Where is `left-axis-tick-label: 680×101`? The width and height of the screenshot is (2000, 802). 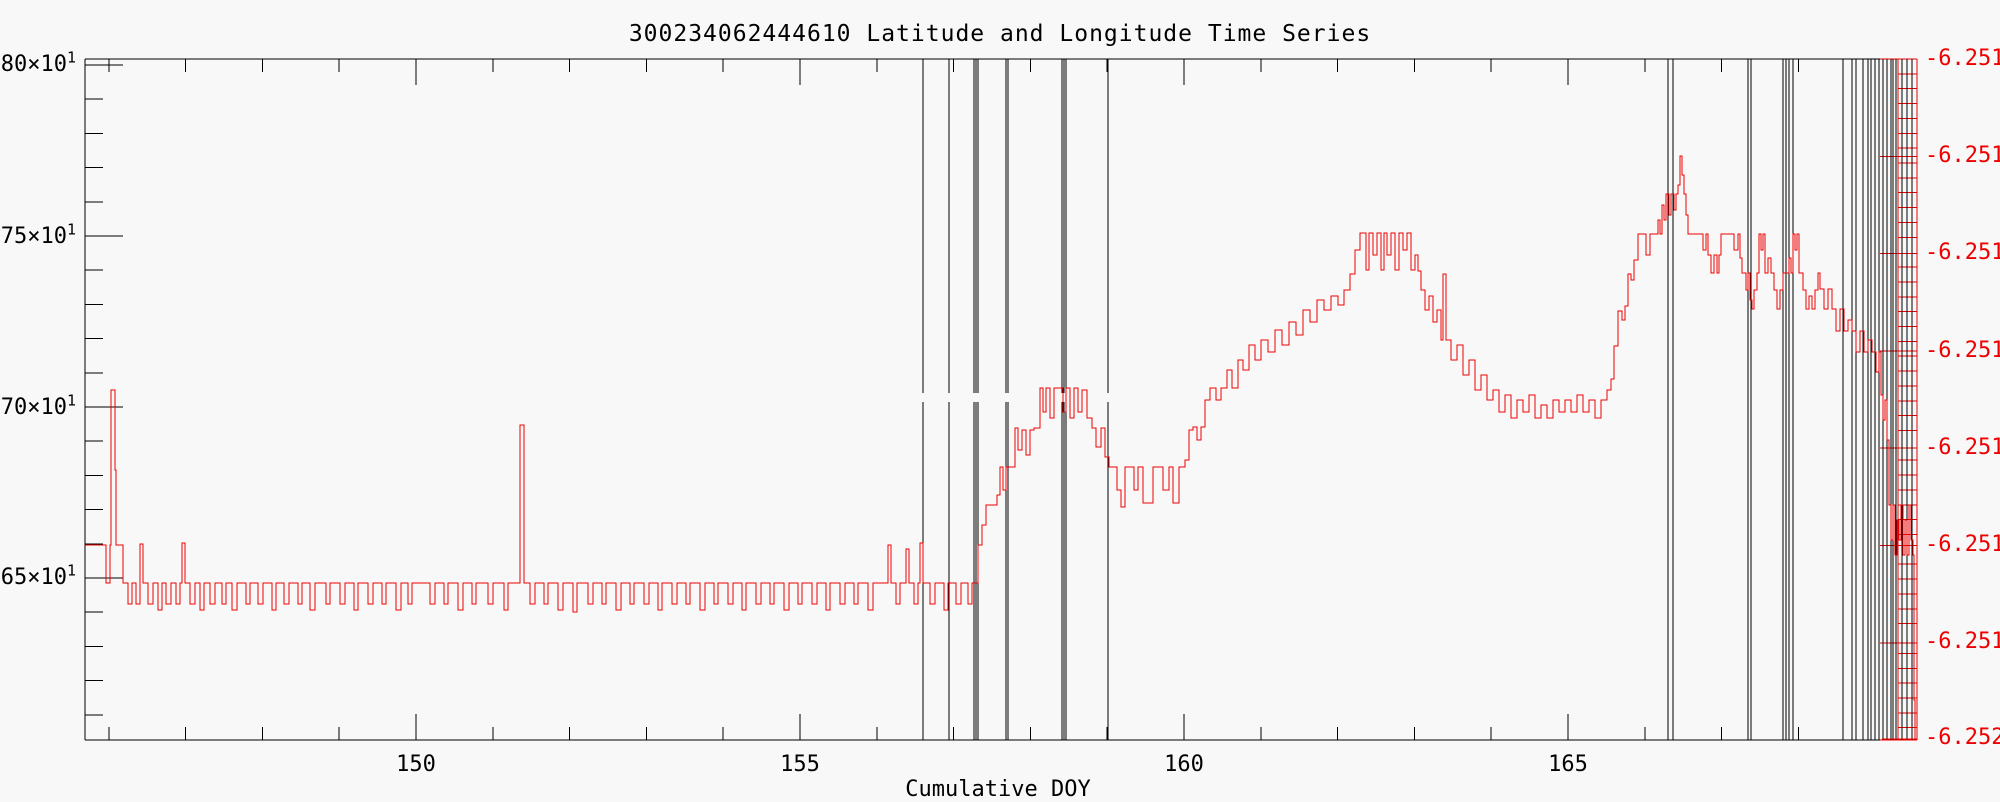 left-axis-tick-label: 680×101 is located at coordinates (38, 63).